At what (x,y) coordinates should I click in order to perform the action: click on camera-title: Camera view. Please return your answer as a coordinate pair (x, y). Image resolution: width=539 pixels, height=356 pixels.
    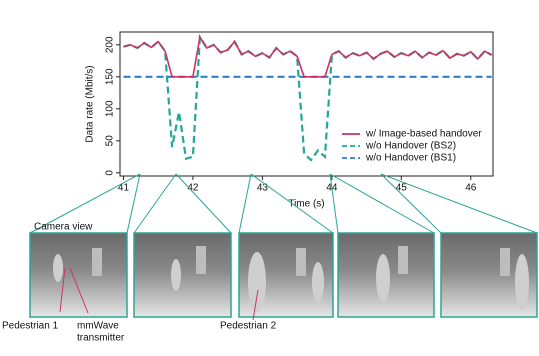
    Looking at the image, I should click on (63, 227).